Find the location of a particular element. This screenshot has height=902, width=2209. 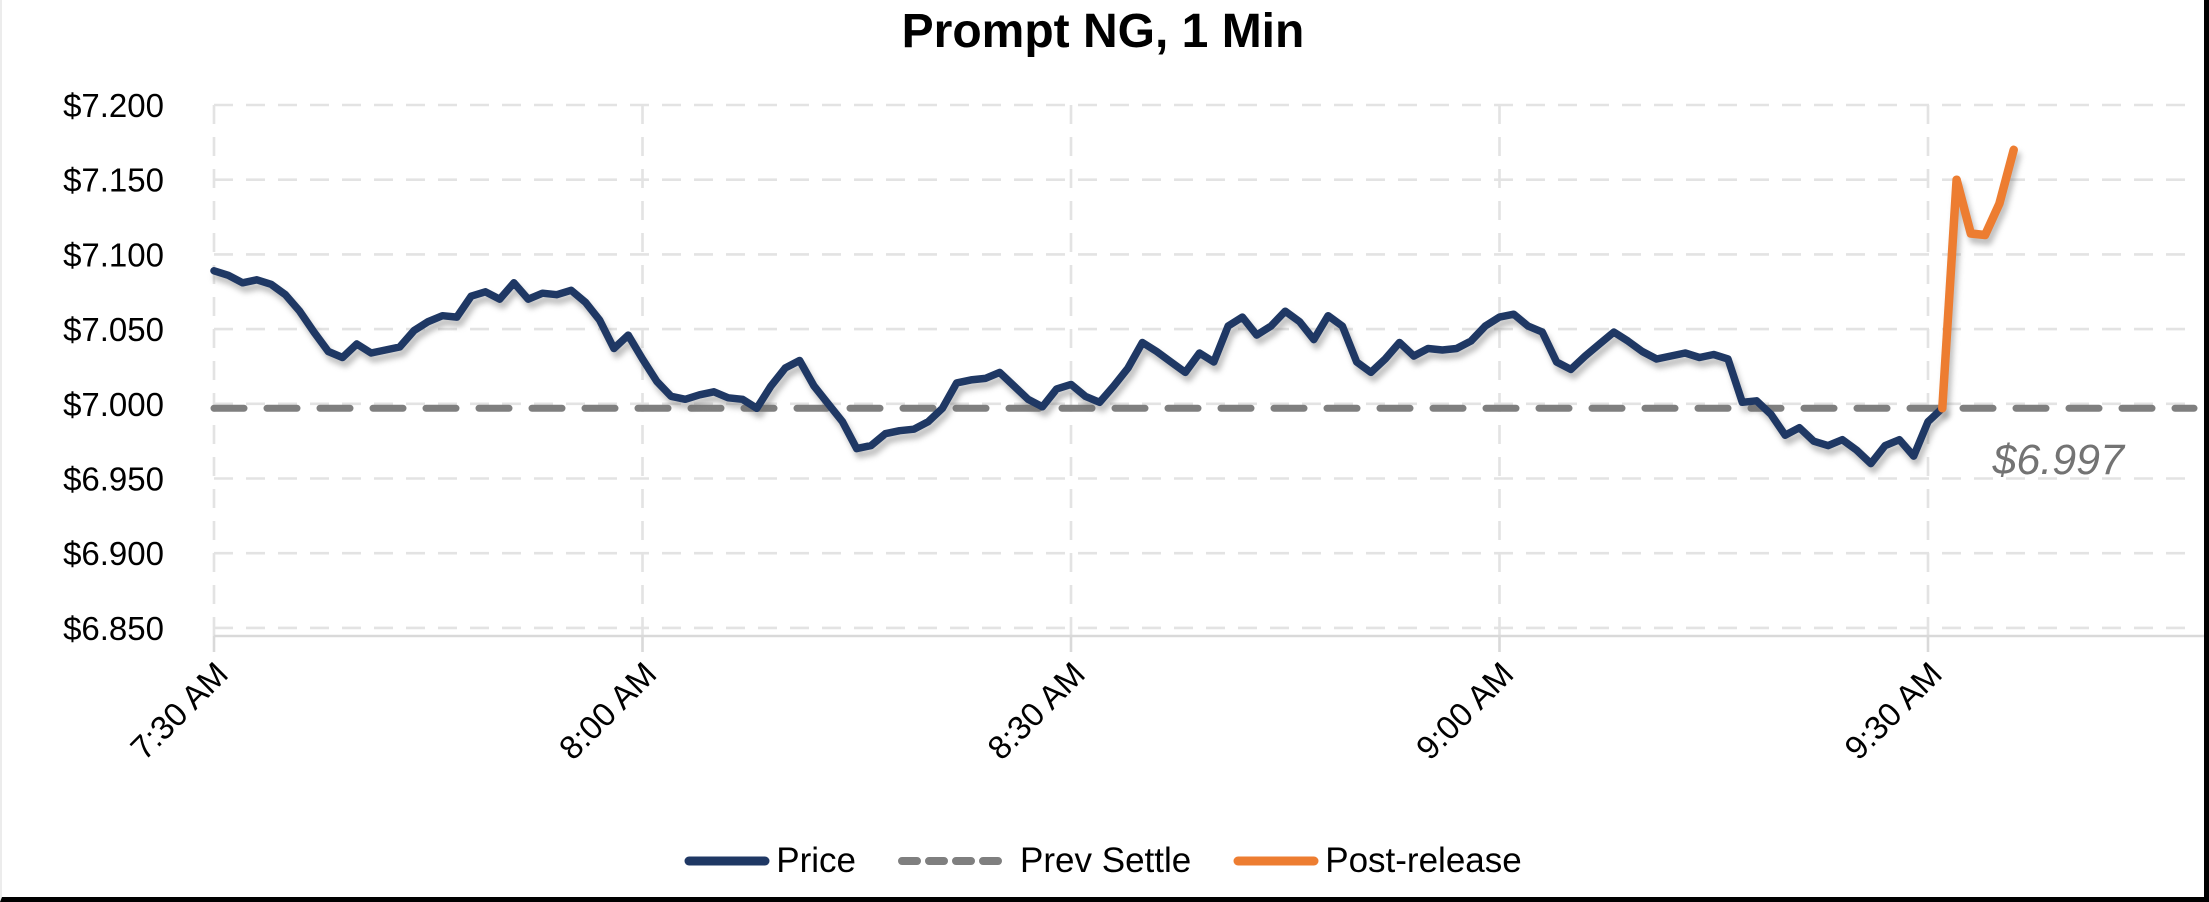

legend-item-post-release: Post-release is located at coordinates (1377, 861).